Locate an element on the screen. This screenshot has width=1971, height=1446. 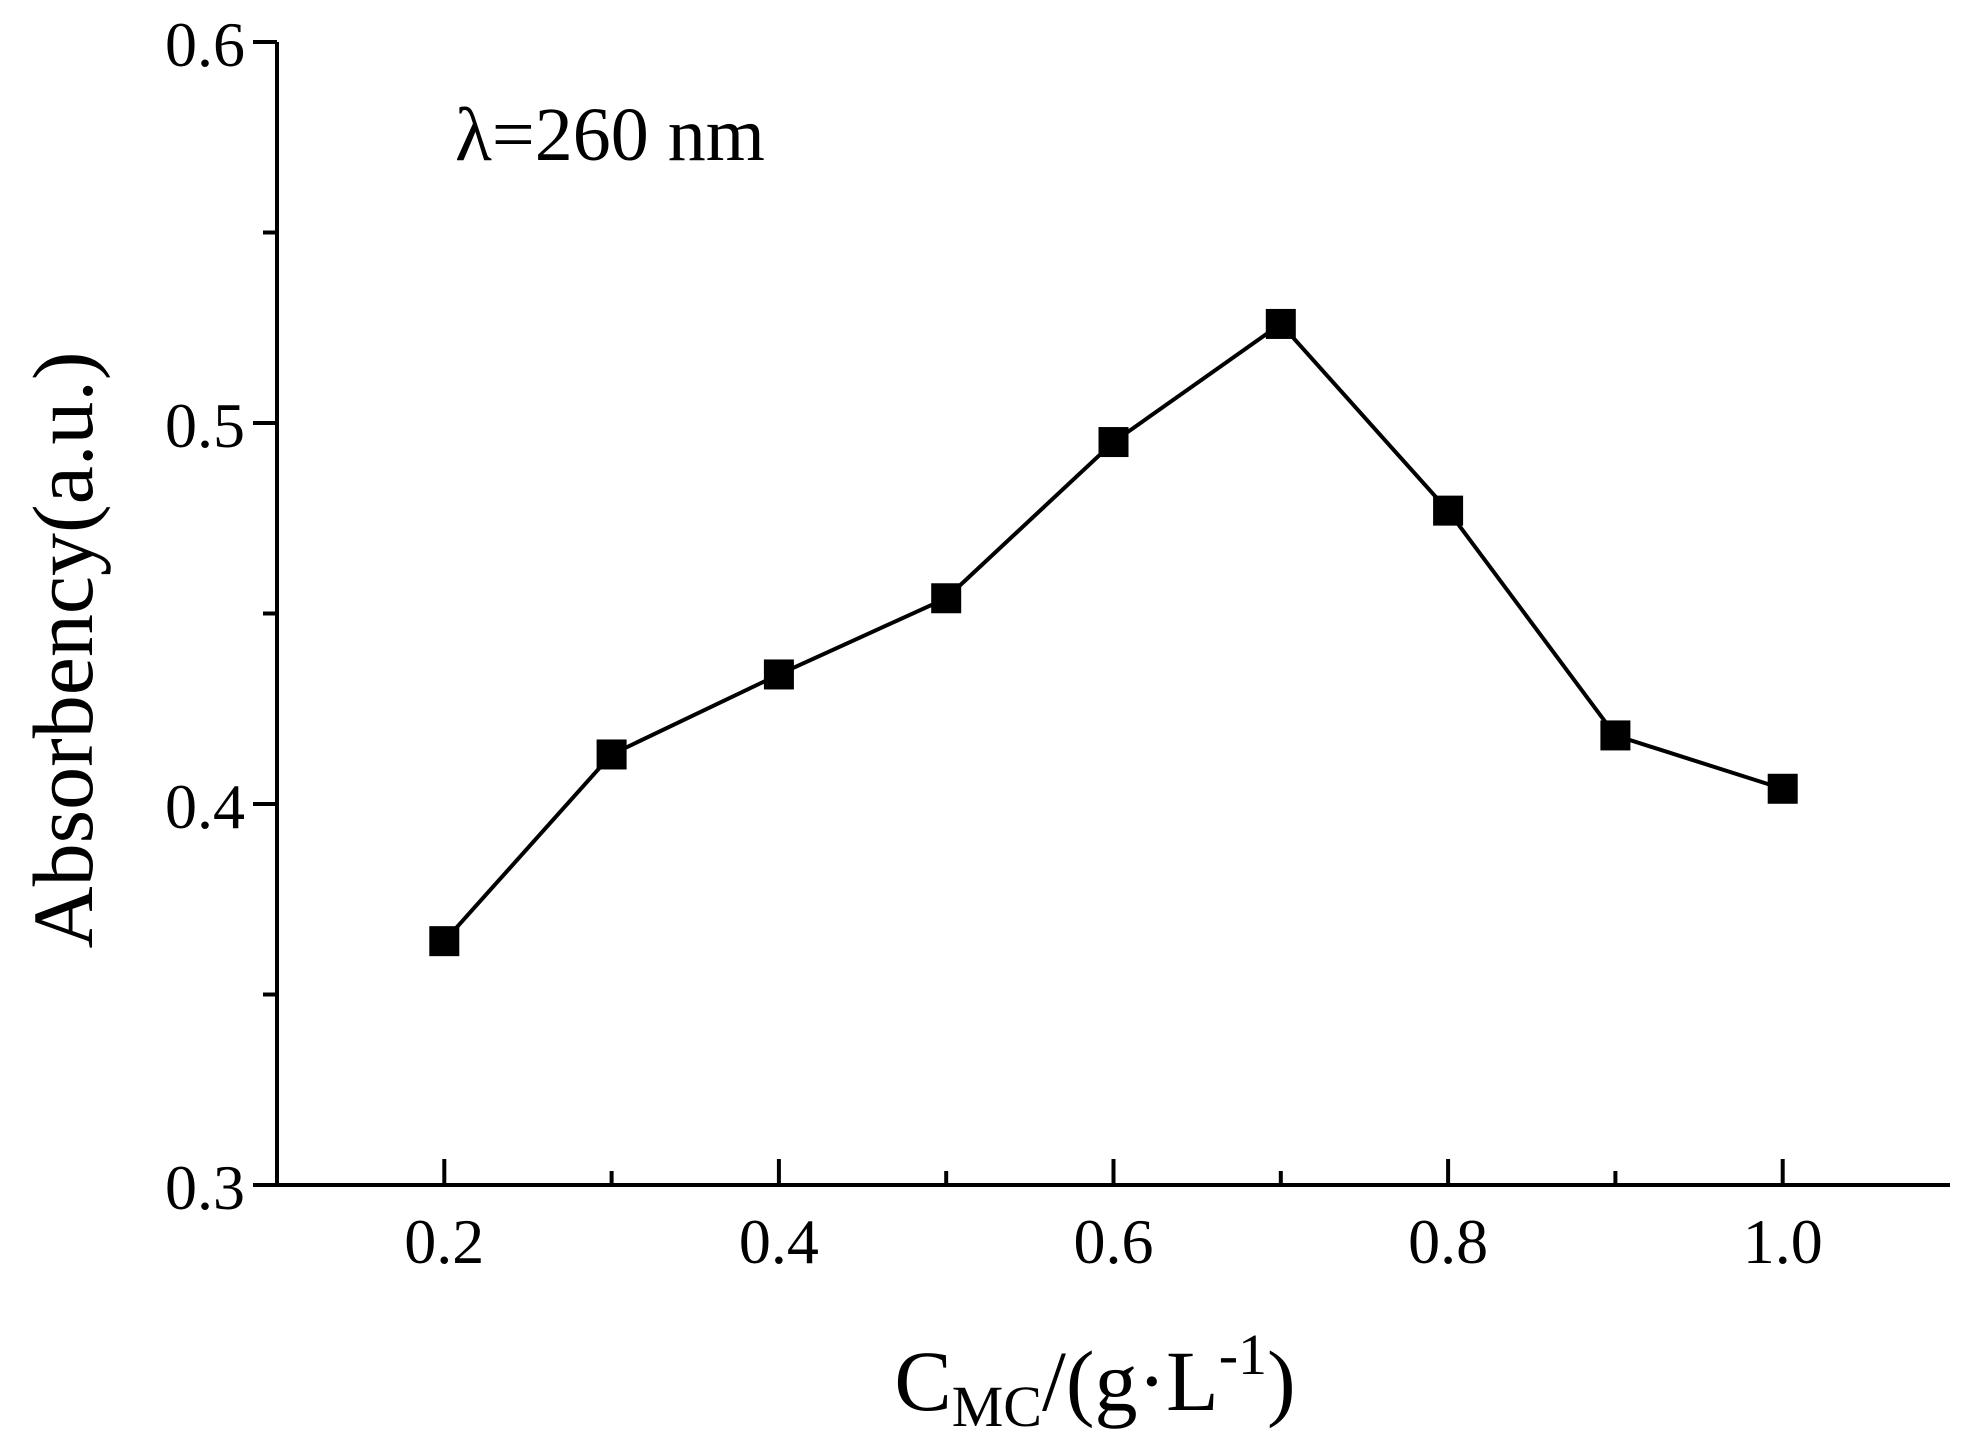
x-axis-label-subscript: MC is located at coordinates (997, 1406).